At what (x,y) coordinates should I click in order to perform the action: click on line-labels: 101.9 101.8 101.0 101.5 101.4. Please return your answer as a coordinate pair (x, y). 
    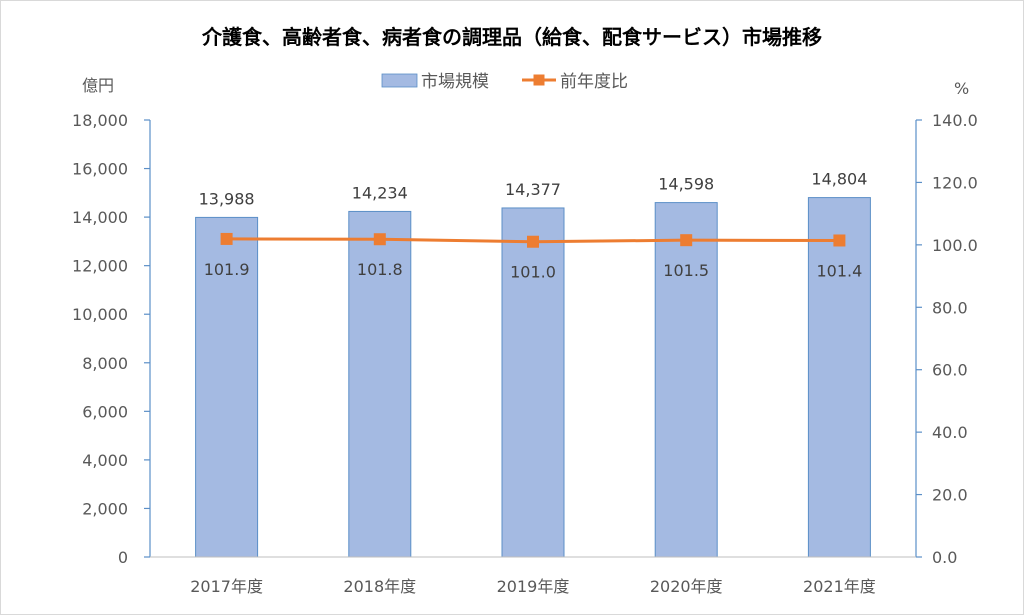
    Looking at the image, I should click on (533, 271).